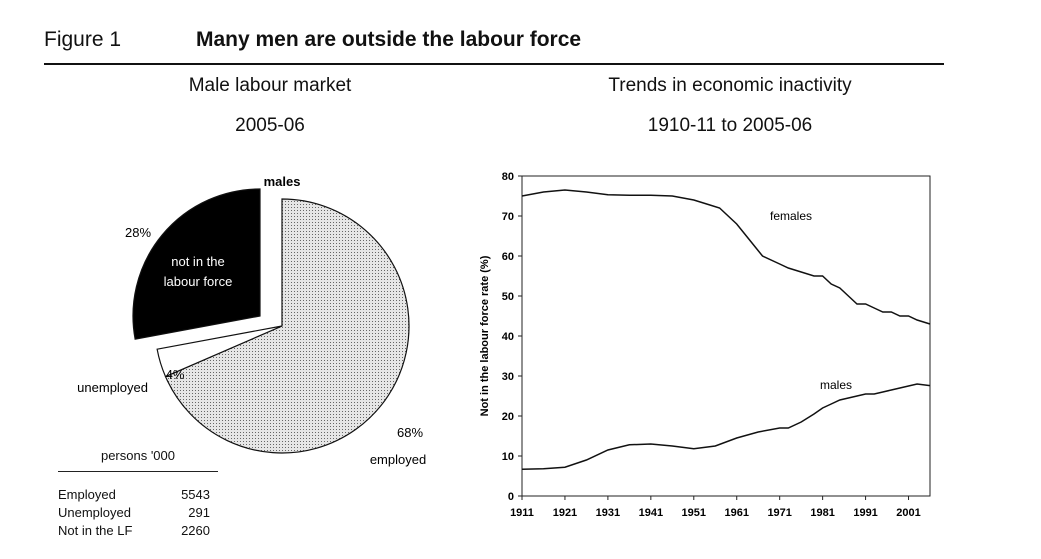 Image resolution: width=1041 pixels, height=559 pixels. What do you see at coordinates (791, 216) in the screenshot?
I see `line-label-females: females` at bounding box center [791, 216].